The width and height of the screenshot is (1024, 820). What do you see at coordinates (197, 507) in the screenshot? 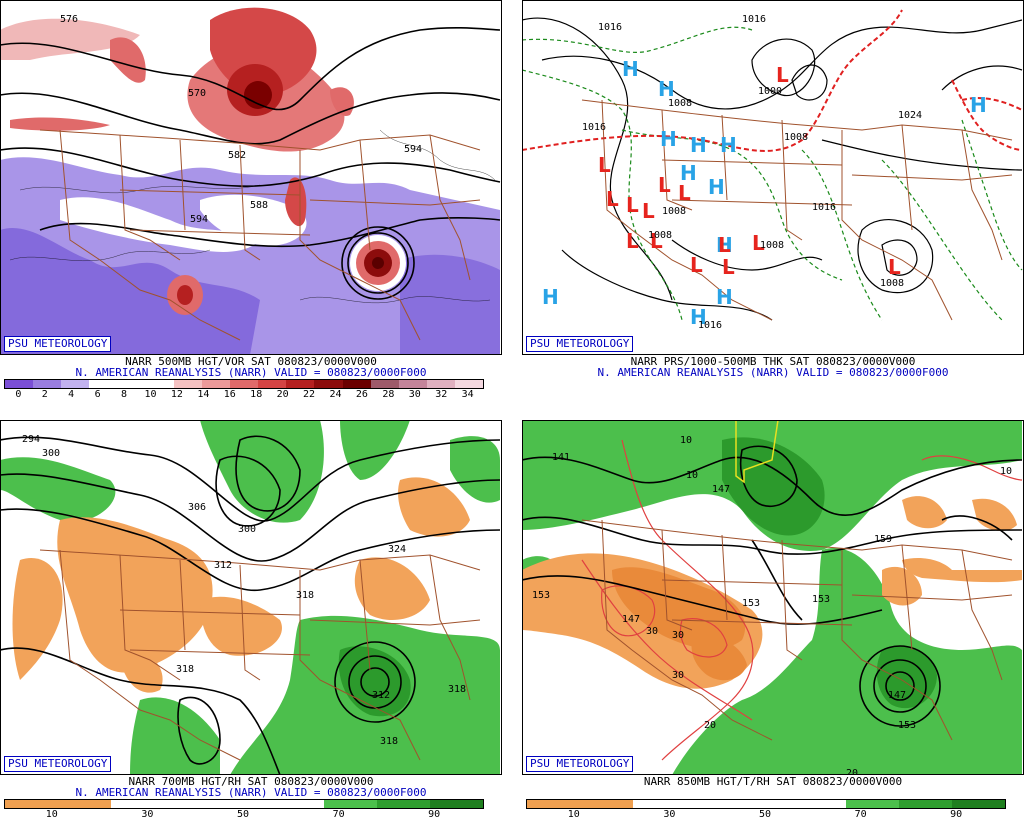
I see `contour-label: 306` at bounding box center [197, 507].